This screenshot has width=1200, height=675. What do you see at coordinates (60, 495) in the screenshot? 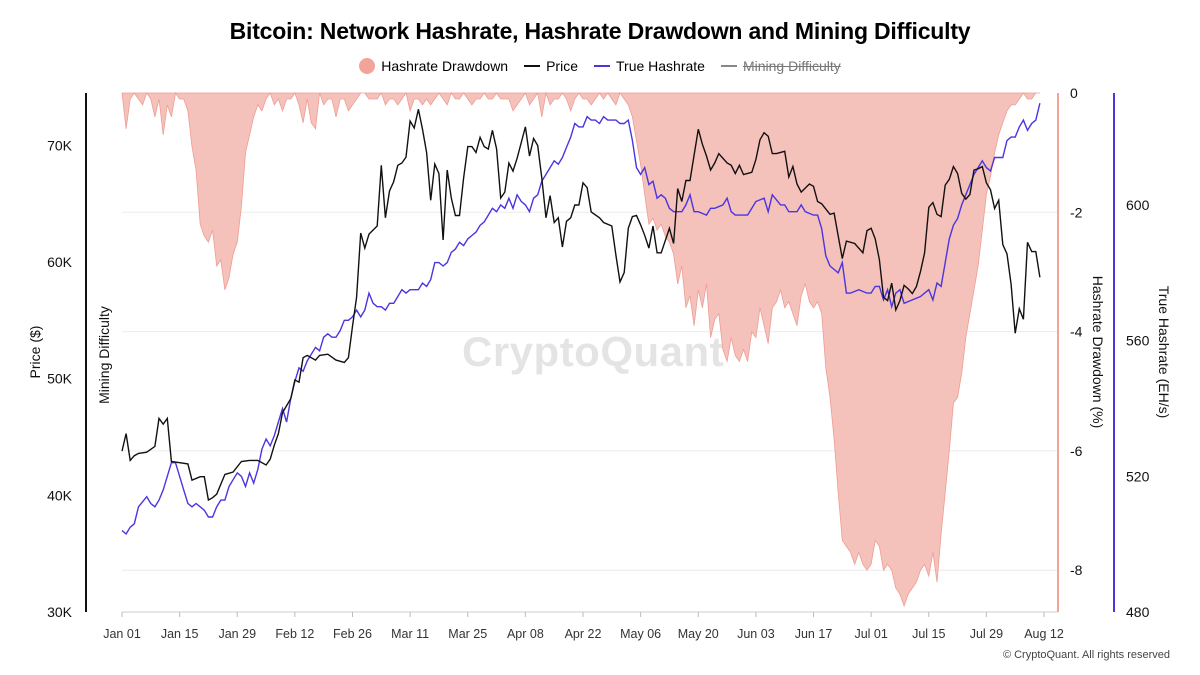
I see `price-tick-label-1: 40K` at bounding box center [60, 495].